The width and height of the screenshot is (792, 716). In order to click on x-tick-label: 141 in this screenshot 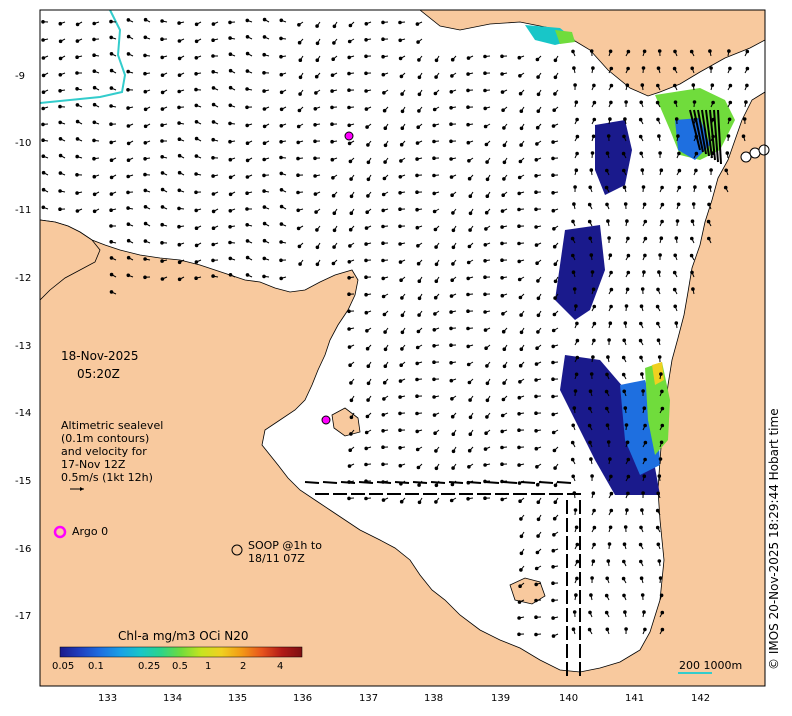, I will do `click(635, 698)`.